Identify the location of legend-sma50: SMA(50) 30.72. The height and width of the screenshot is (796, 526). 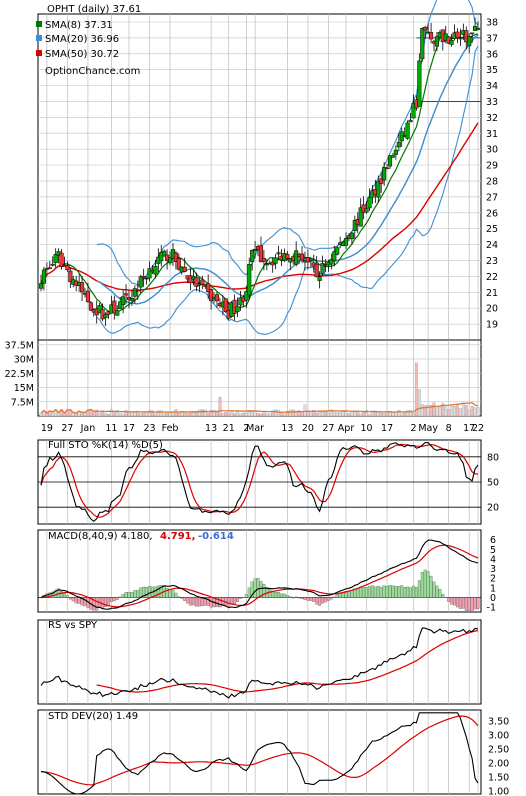
(82, 54).